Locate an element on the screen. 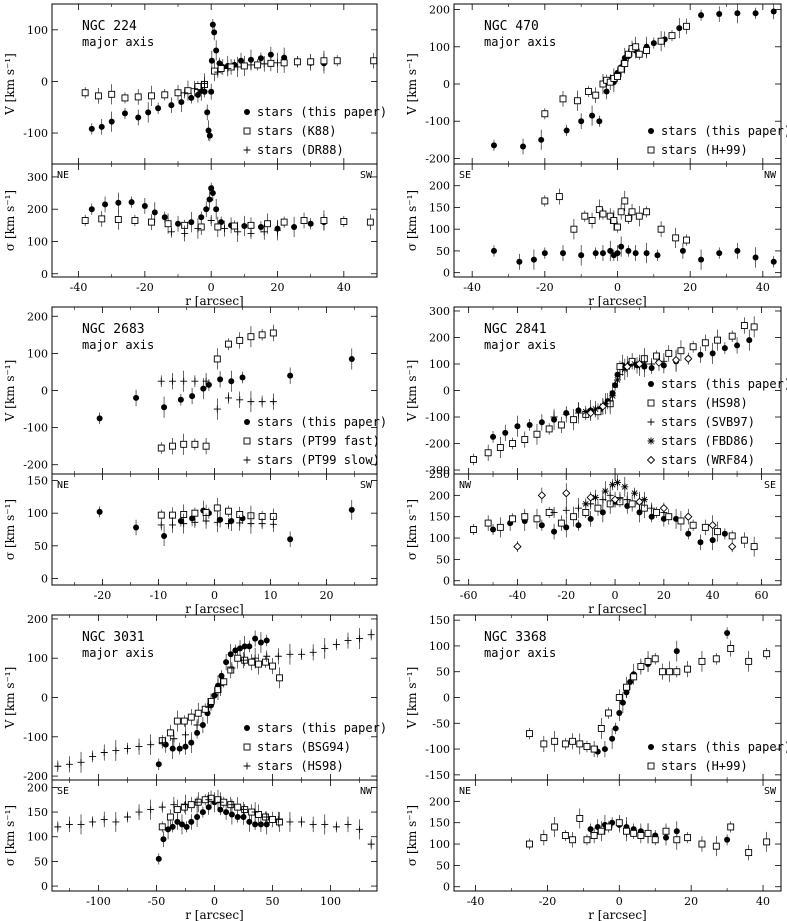 The image size is (787, 921). v-axis-label: V [km s⁻¹] is located at coordinates (412, 84).